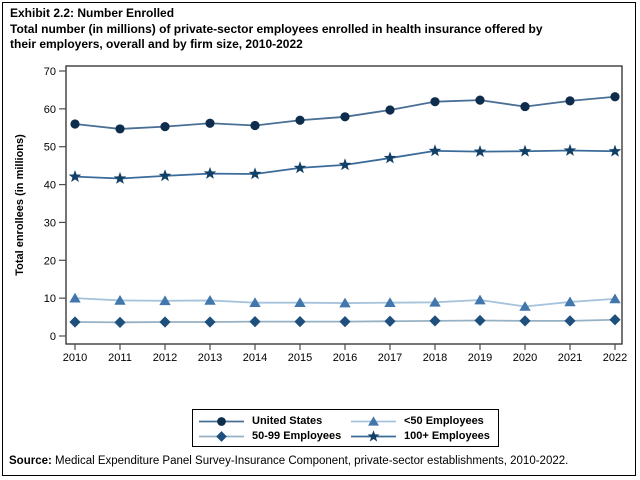 This screenshot has height=480, width=640. Describe the element at coordinates (50, 299) in the screenshot. I see `svg-text: 10` at that location.